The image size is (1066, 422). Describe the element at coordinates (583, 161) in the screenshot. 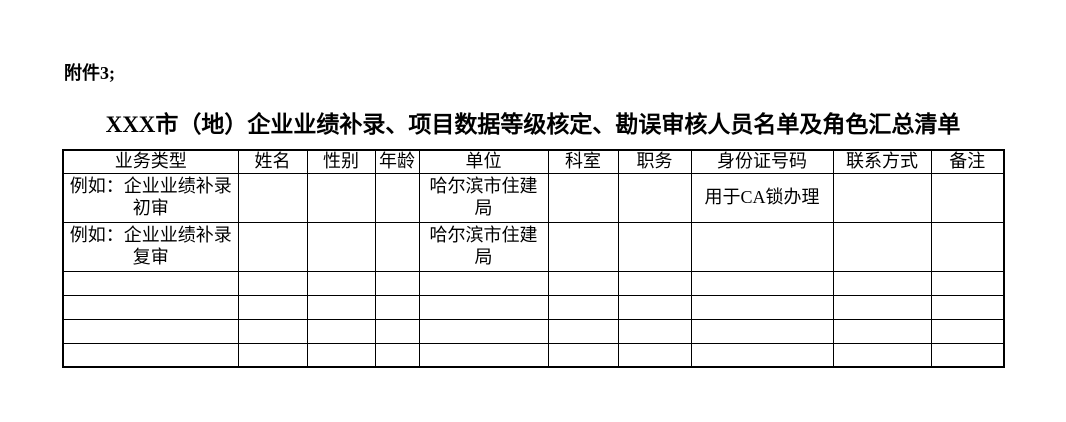

I see `col-header-department: 科室` at that location.